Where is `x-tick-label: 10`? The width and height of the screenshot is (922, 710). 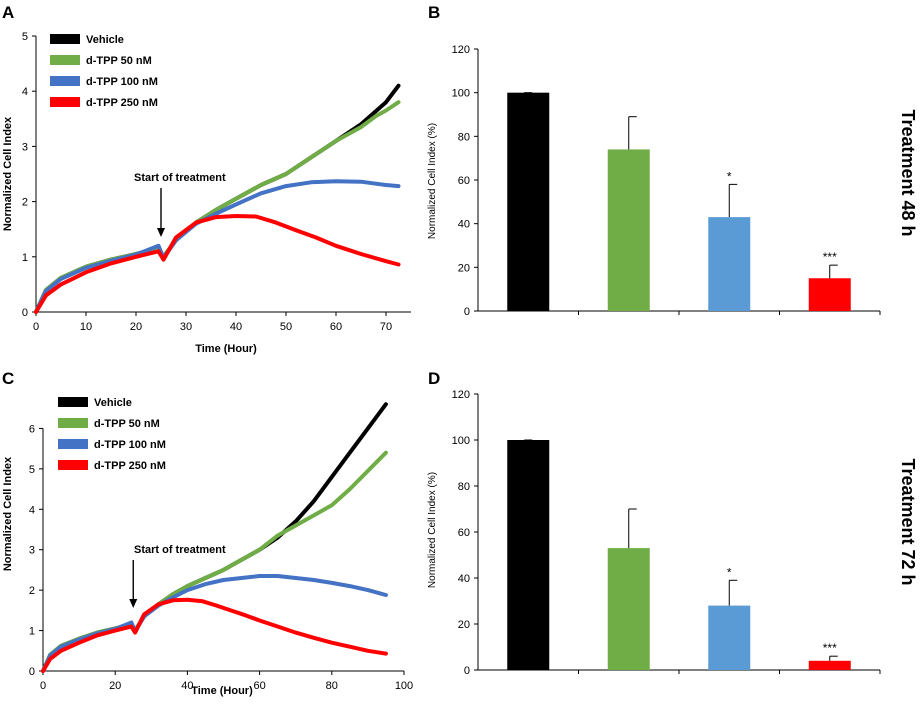
x-tick-label: 10 is located at coordinates (86, 327).